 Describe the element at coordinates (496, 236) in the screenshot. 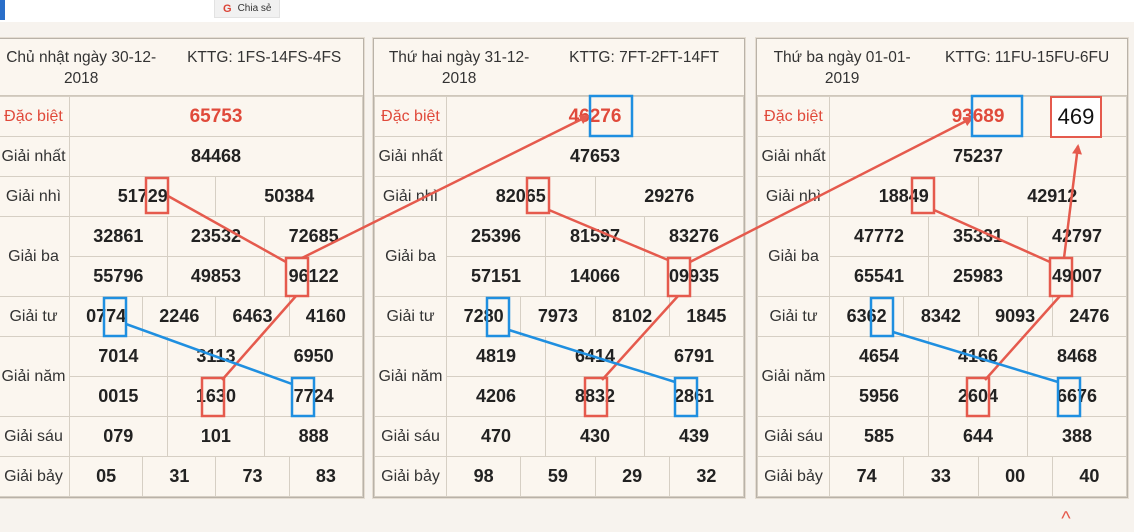

I see `g3-value: 25396` at that location.